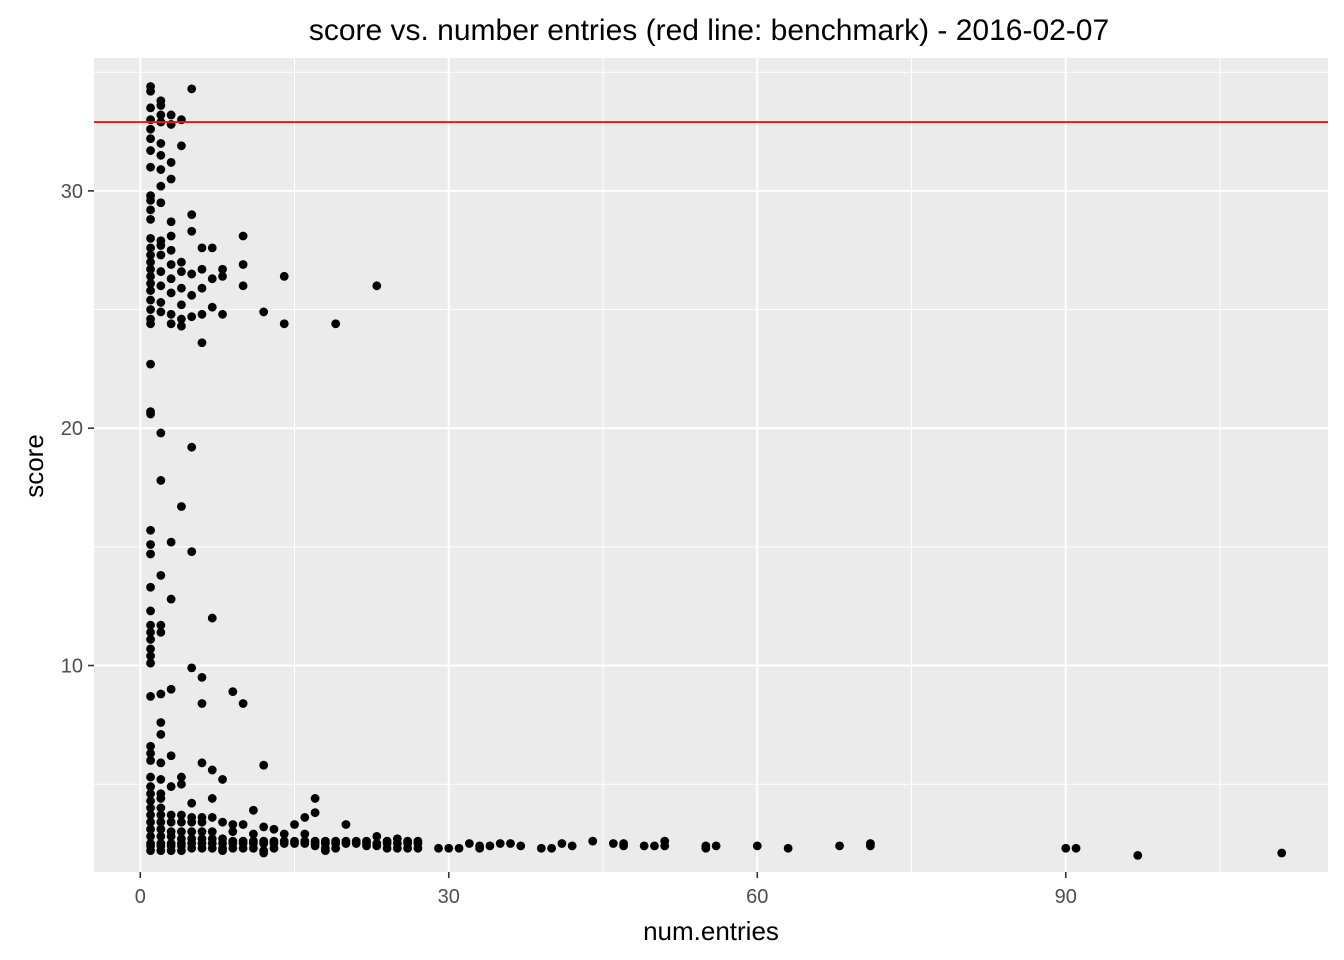 This screenshot has height=960, width=1344. Describe the element at coordinates (140, 897) in the screenshot. I see `x-tick-label: 0` at that location.